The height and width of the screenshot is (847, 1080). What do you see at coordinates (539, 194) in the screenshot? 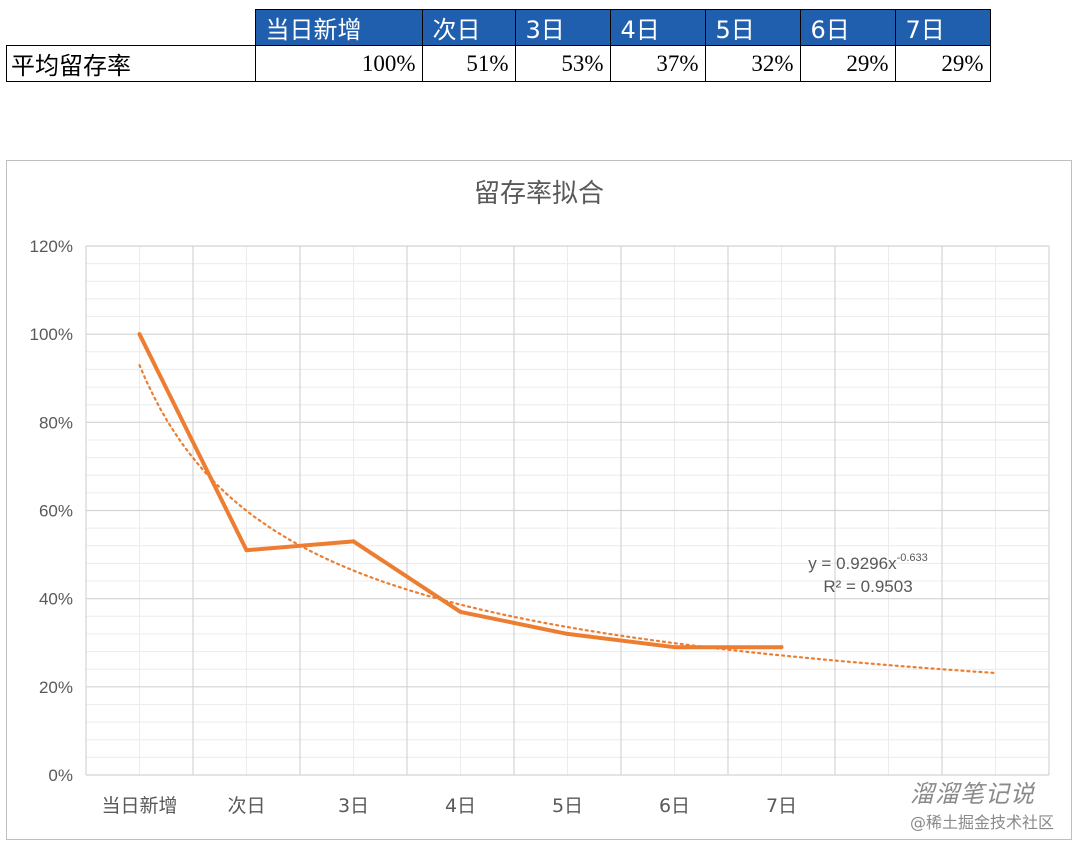
I see `chart-title: 留存率拟合` at bounding box center [539, 194].